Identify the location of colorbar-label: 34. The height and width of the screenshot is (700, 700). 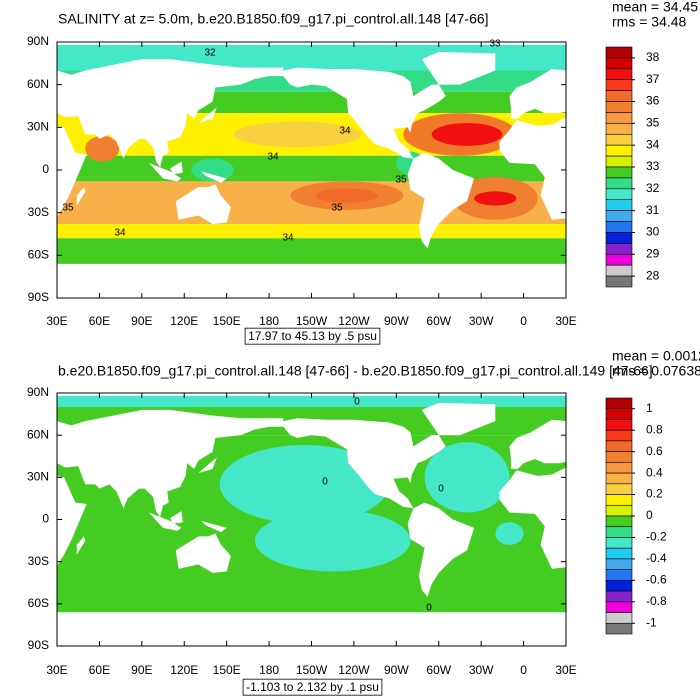
(653, 144).